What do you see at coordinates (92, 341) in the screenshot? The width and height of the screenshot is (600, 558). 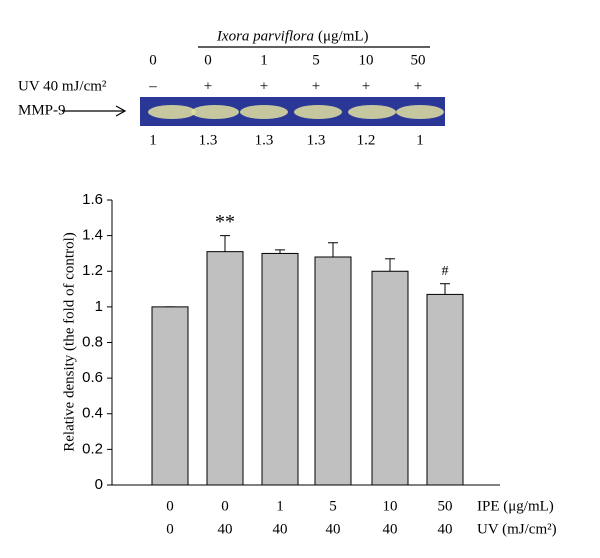 I see `y-tick-label: 0.8` at bounding box center [92, 341].